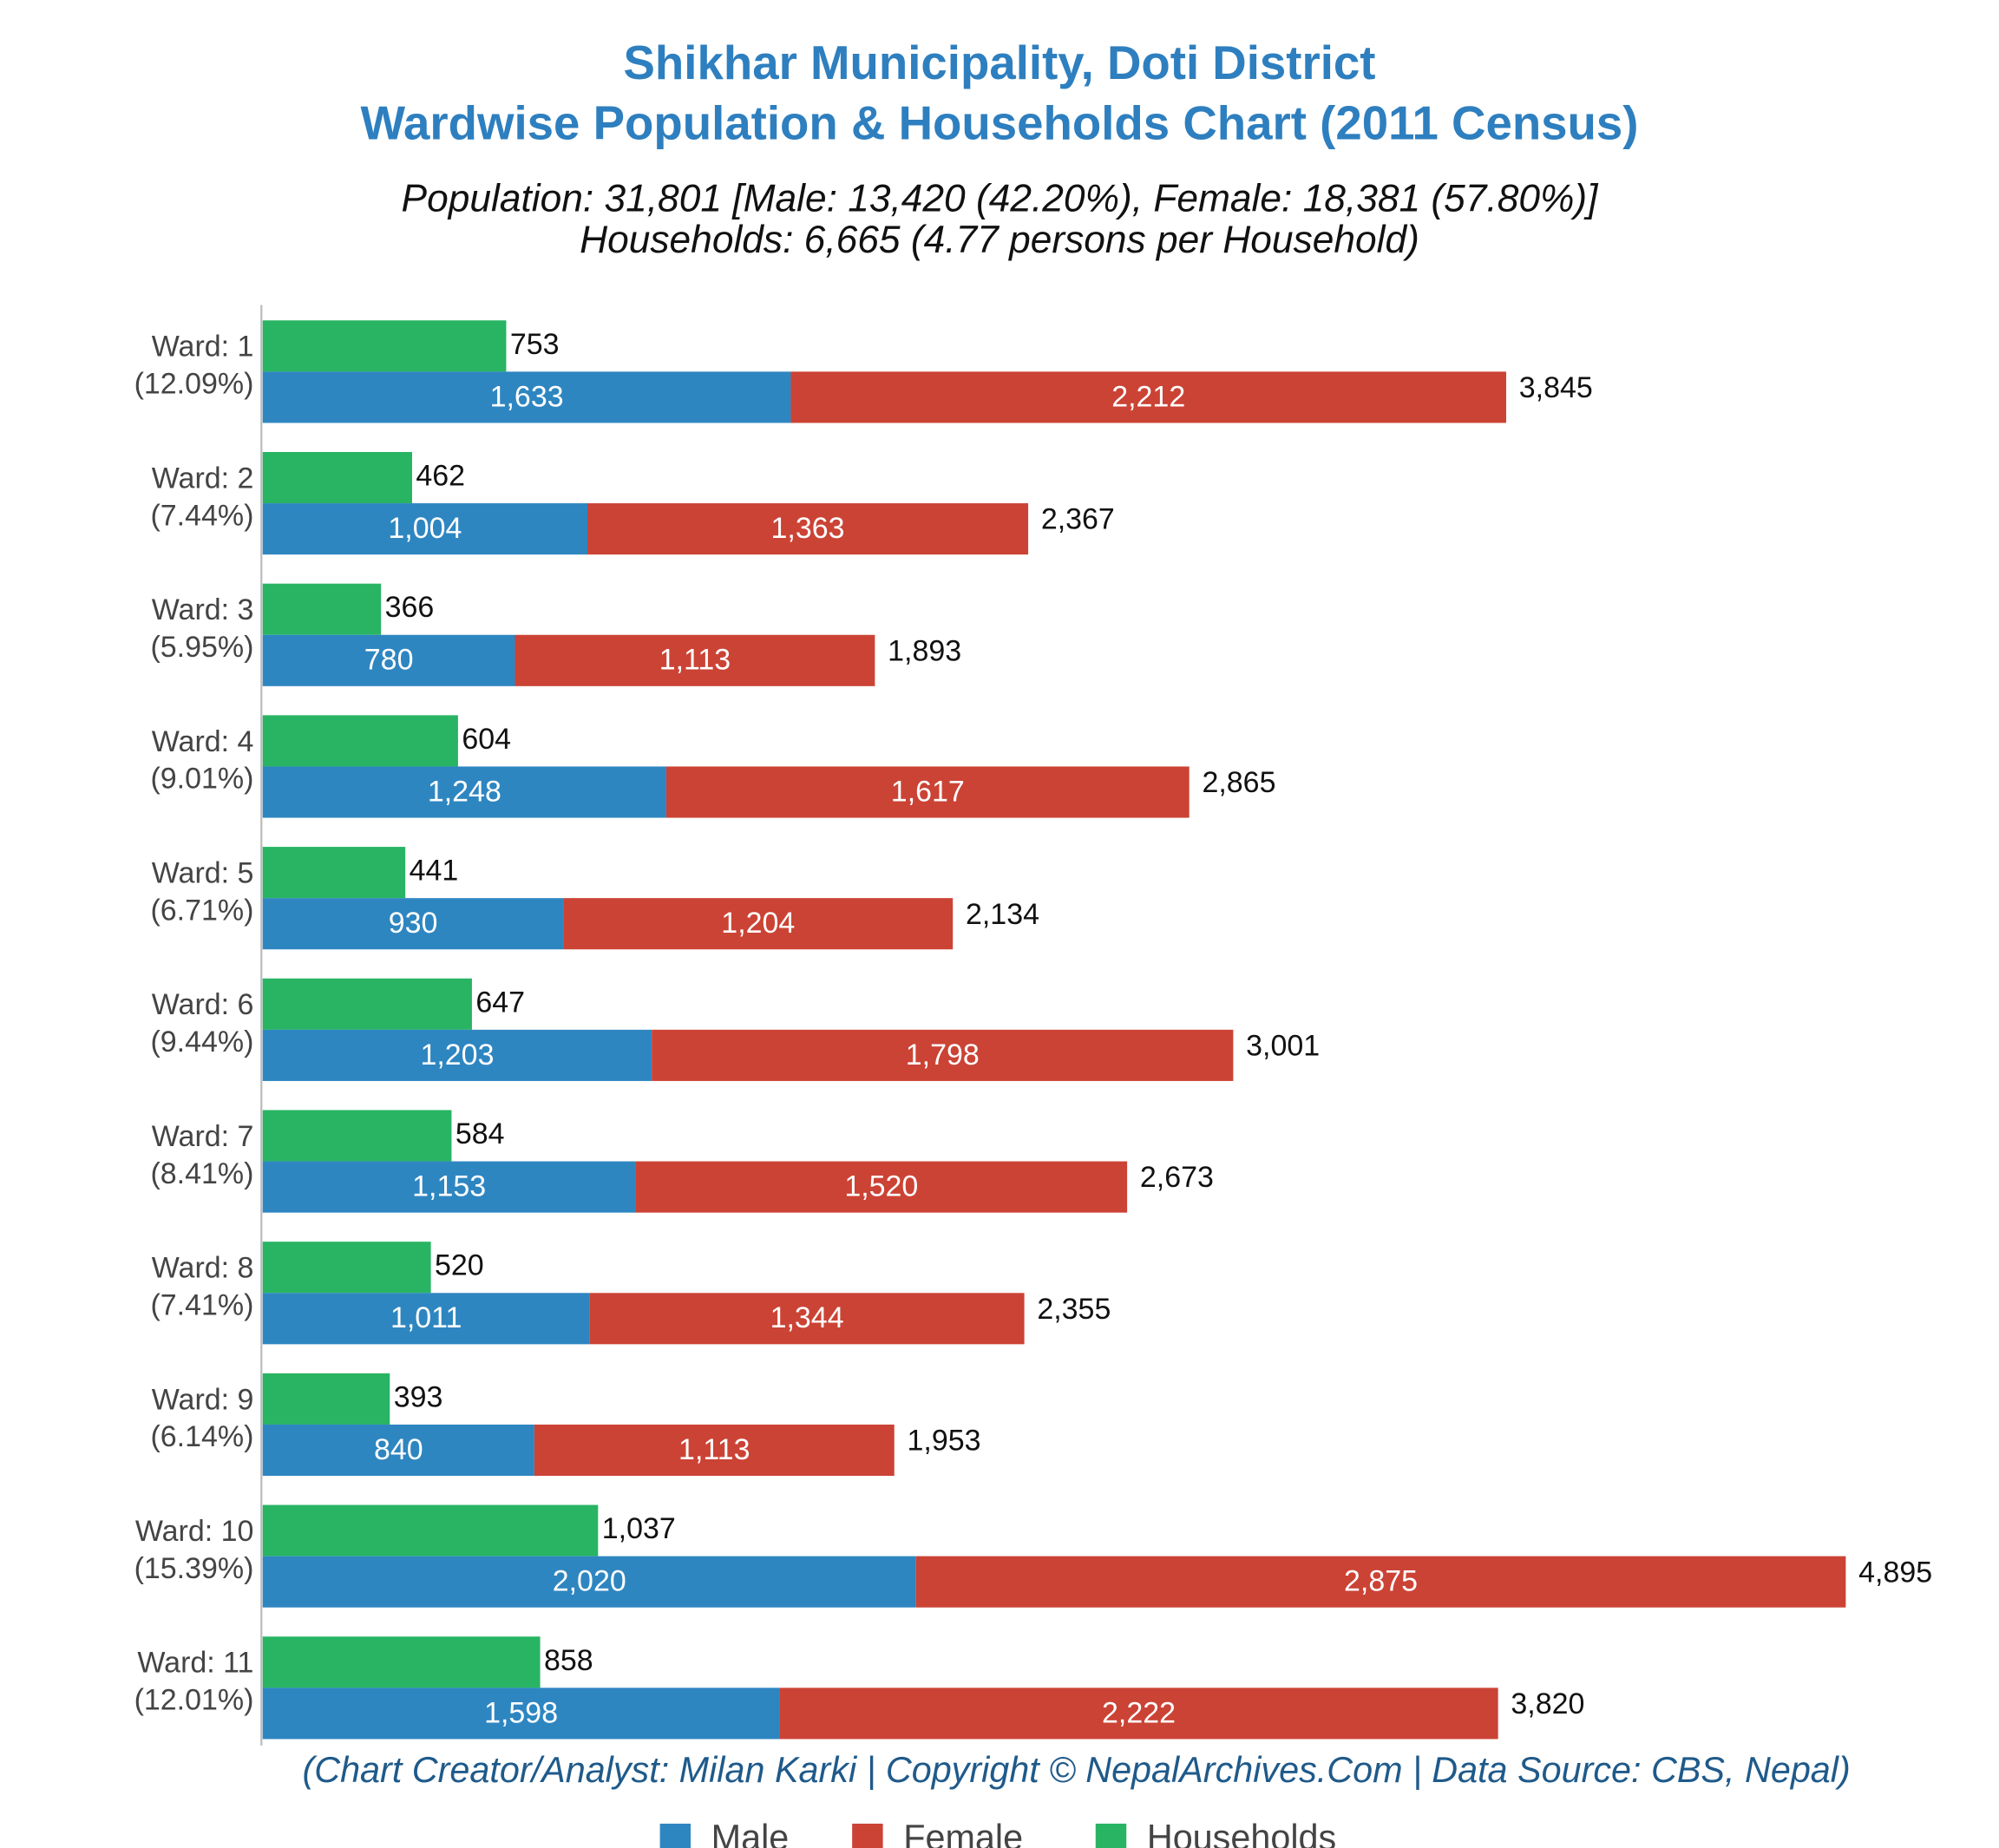 This screenshot has width=1999, height=1848. I want to click on segment-label: 840, so click(398, 1449).